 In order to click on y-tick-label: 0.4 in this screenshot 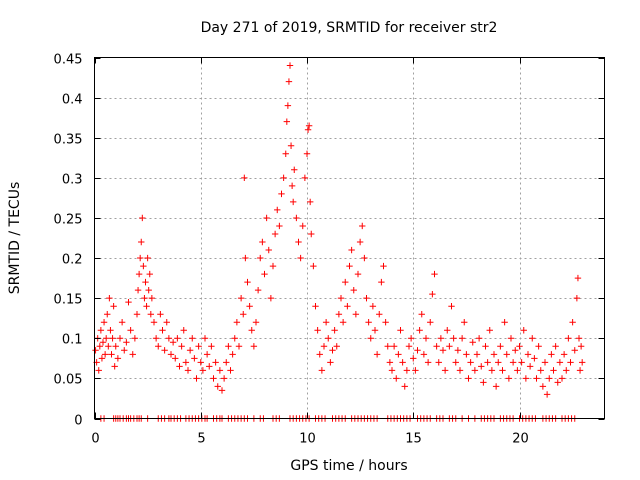, I will do `click(72, 100)`.